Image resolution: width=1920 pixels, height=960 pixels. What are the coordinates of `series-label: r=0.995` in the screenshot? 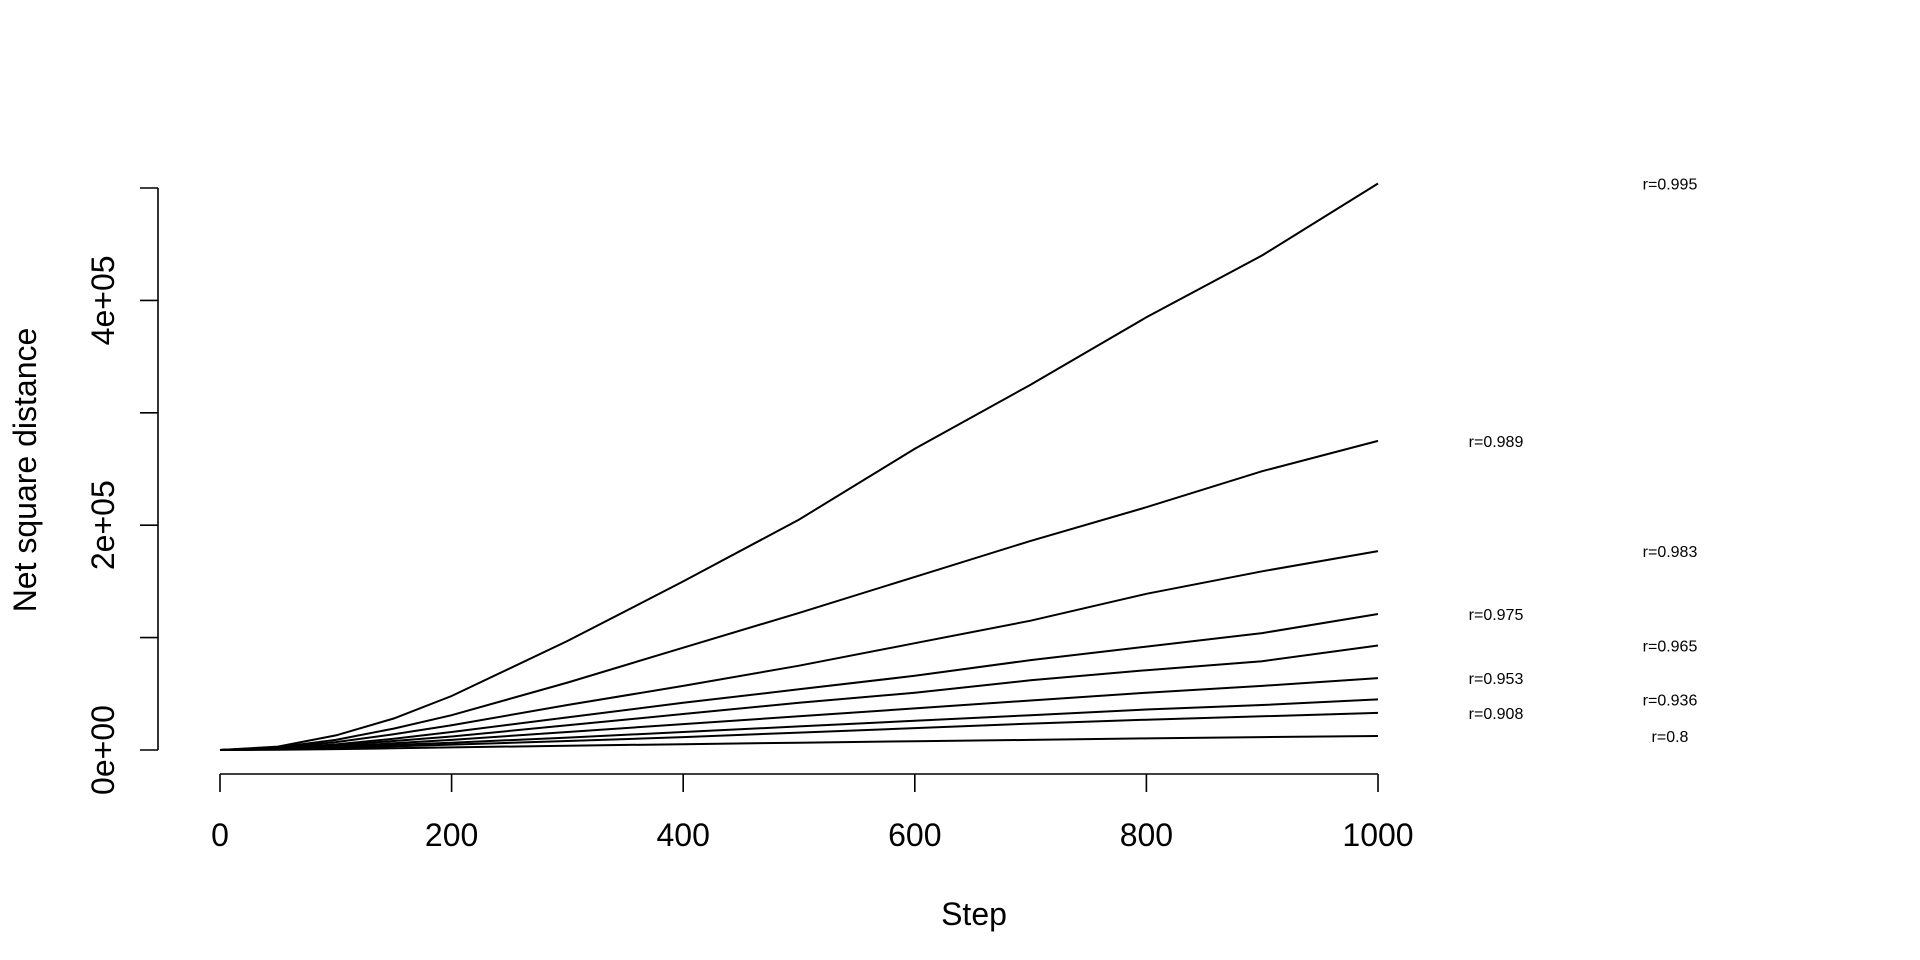 It's located at (1670, 185).